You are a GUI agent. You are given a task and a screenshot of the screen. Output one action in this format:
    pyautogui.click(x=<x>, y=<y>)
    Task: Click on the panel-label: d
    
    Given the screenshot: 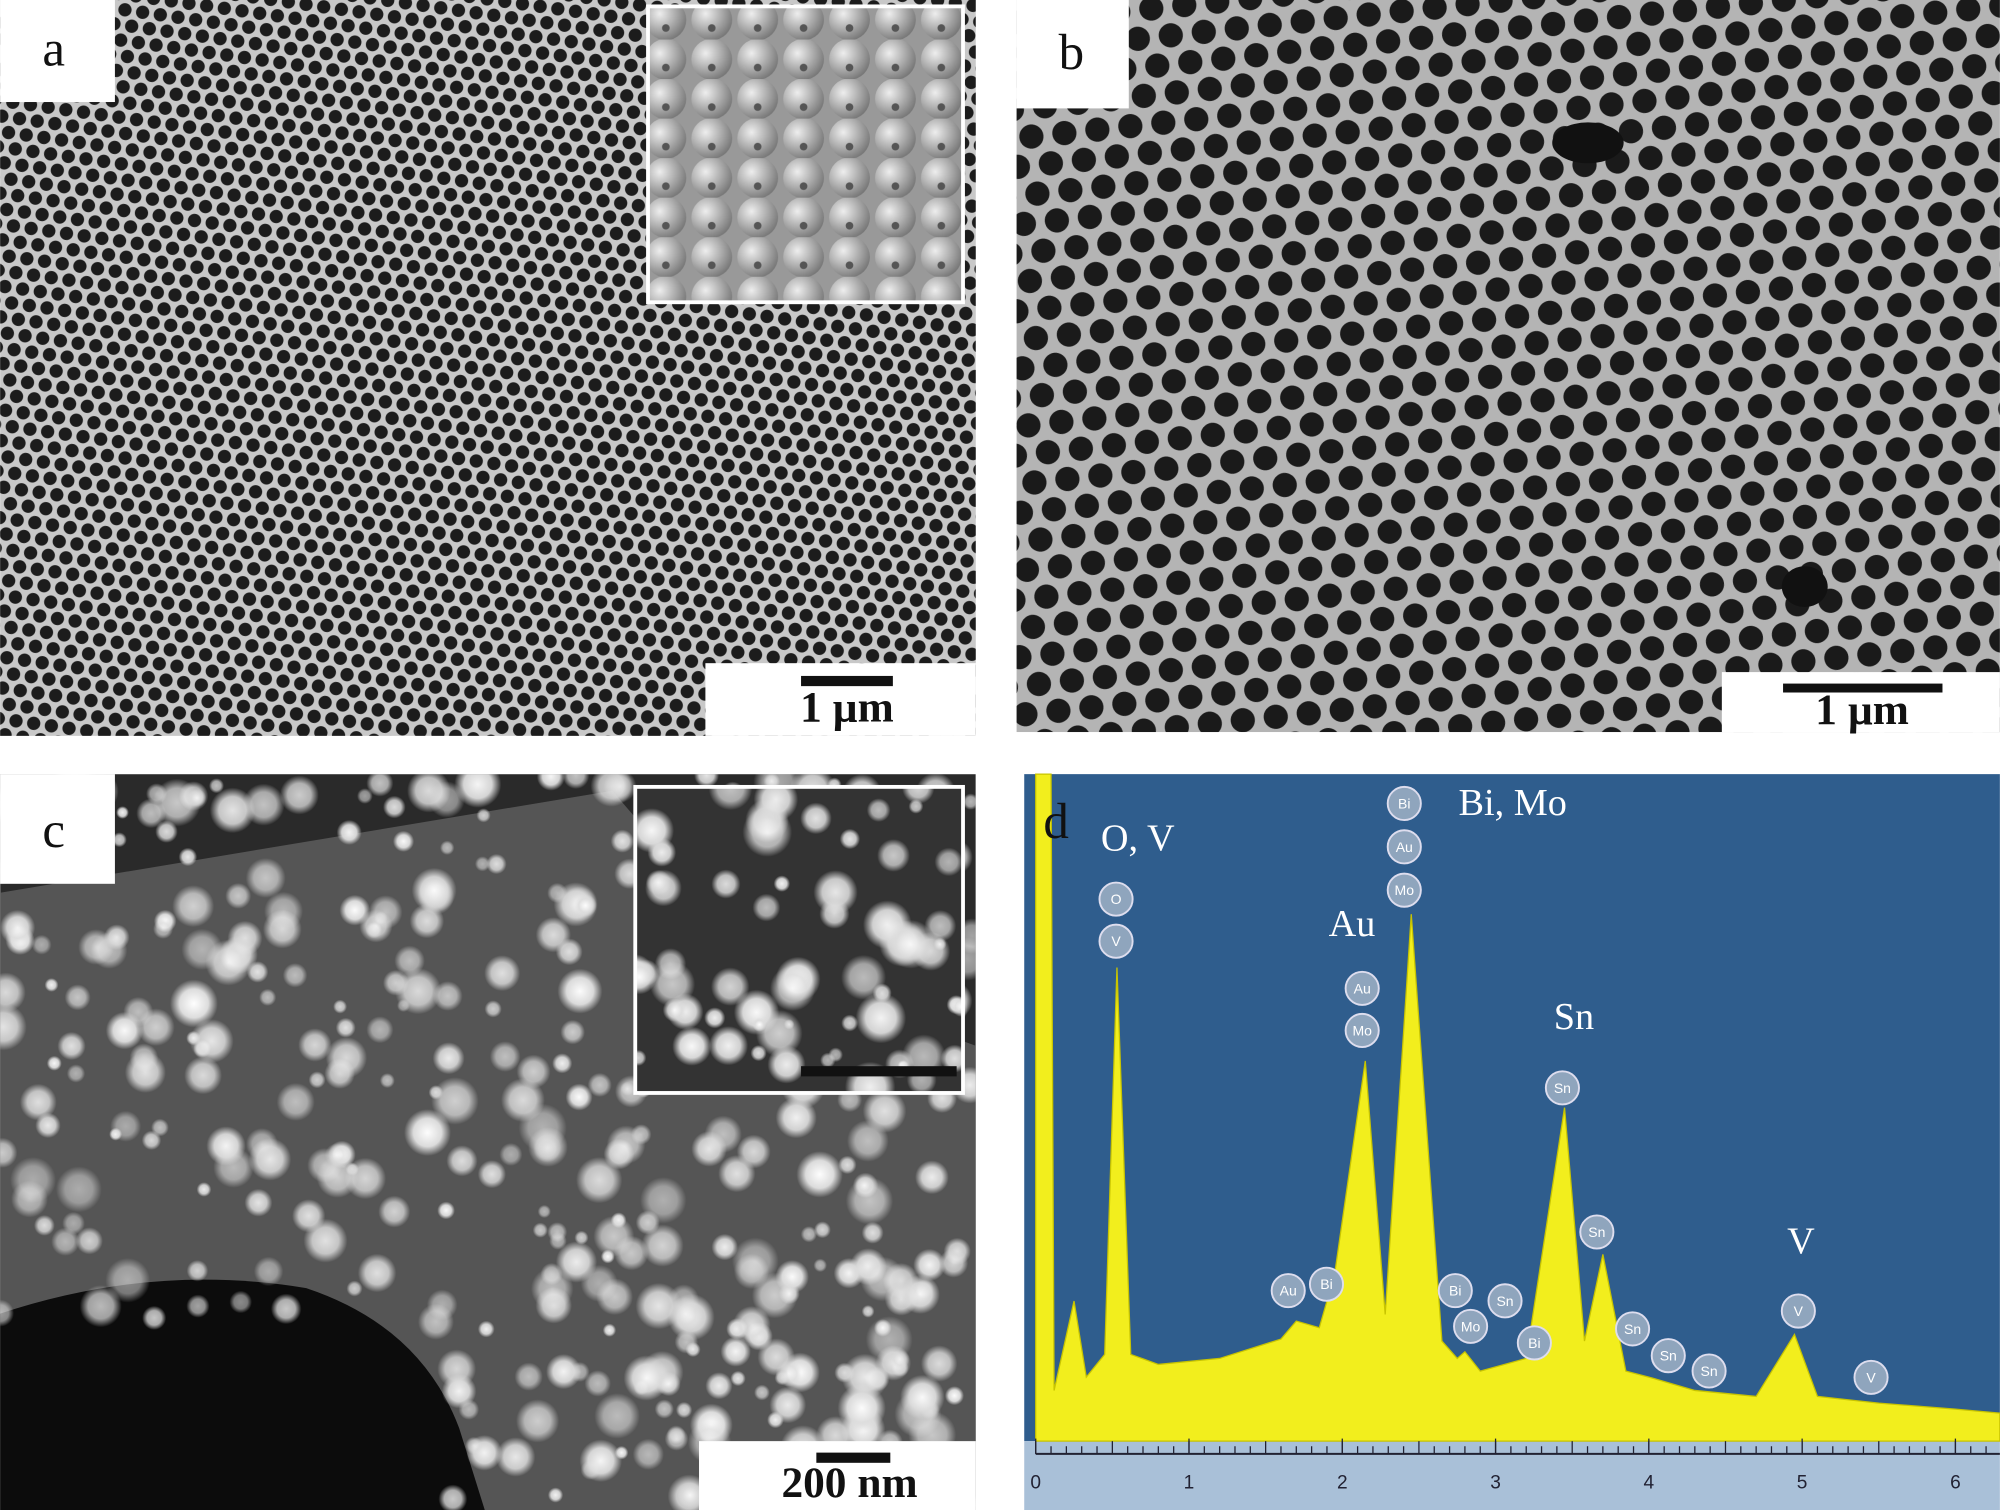 What is the action you would take?
    pyautogui.click(x=1056, y=822)
    